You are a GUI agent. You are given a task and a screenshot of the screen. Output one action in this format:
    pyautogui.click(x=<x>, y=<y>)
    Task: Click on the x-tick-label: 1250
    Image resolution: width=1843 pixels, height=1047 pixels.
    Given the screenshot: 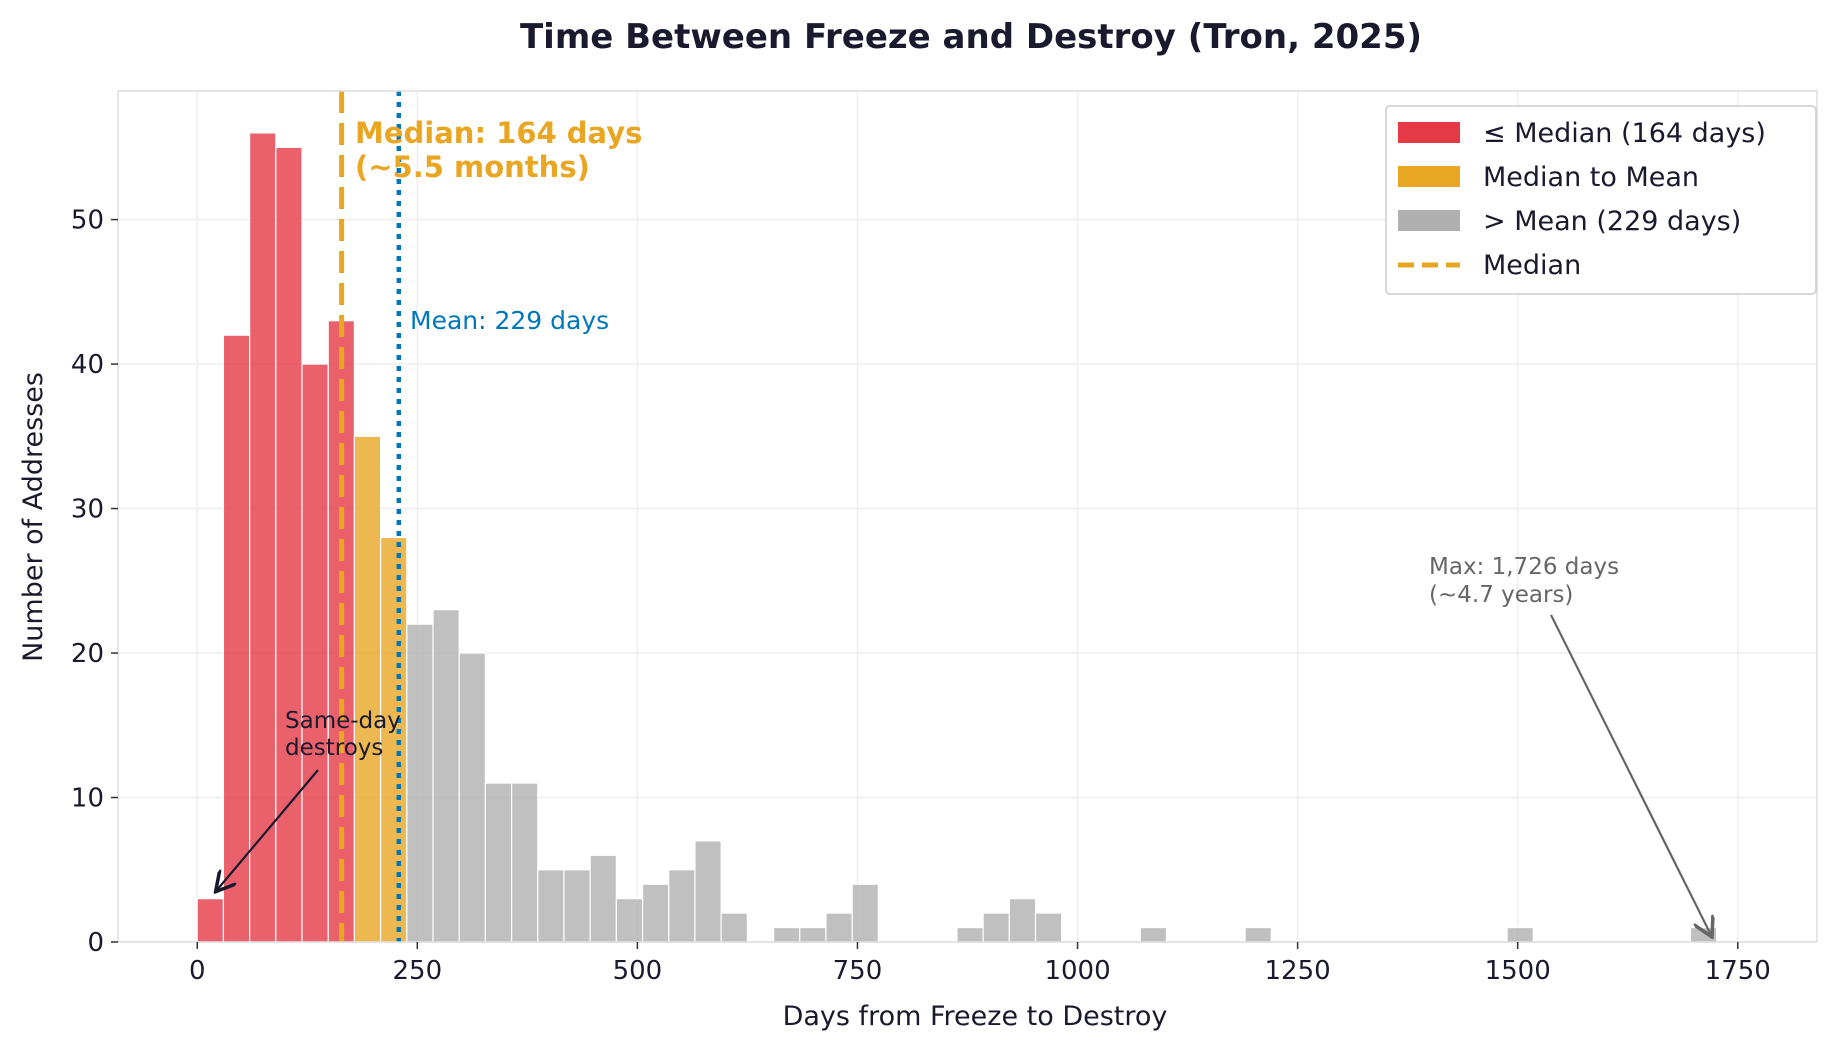 What is the action you would take?
    pyautogui.click(x=1298, y=971)
    